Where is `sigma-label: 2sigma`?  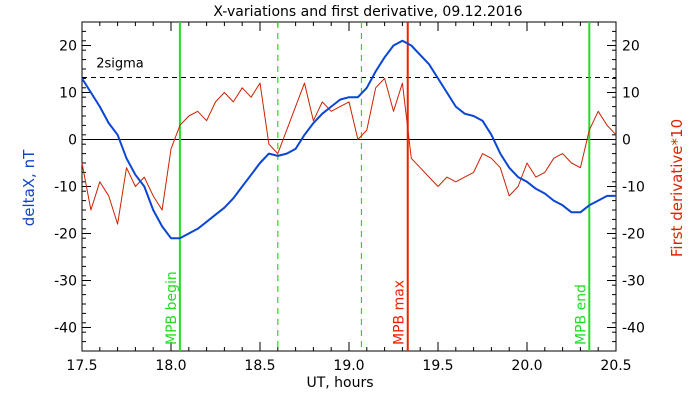
sigma-label: 2sigma is located at coordinates (120, 63).